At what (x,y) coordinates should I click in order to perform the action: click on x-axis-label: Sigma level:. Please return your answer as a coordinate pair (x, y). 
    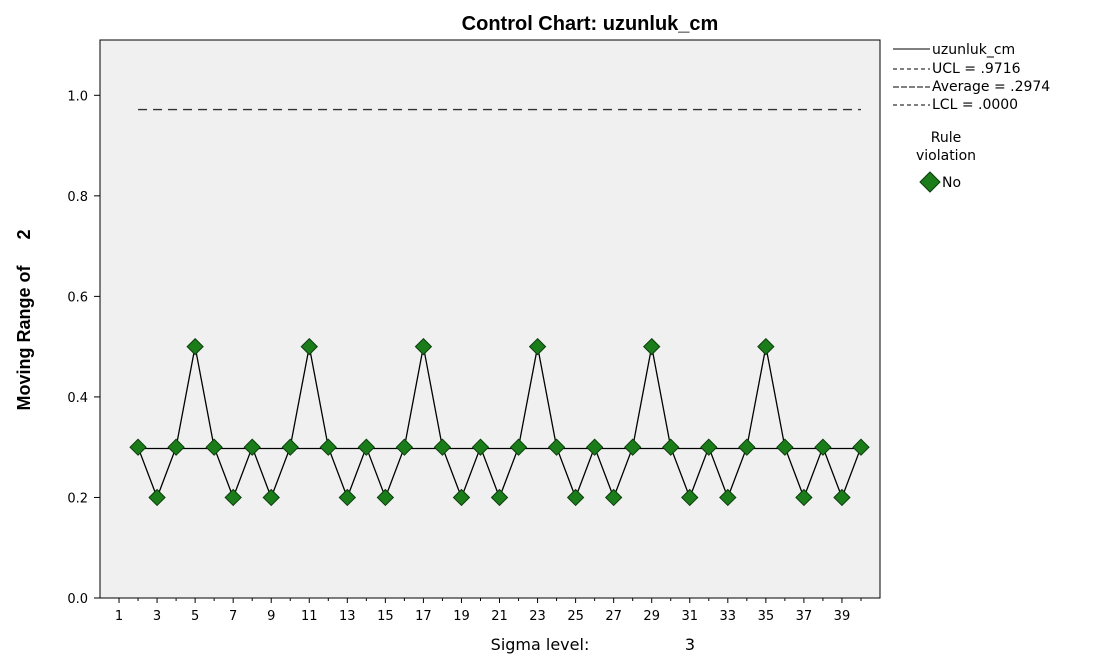
    Looking at the image, I should click on (540, 644).